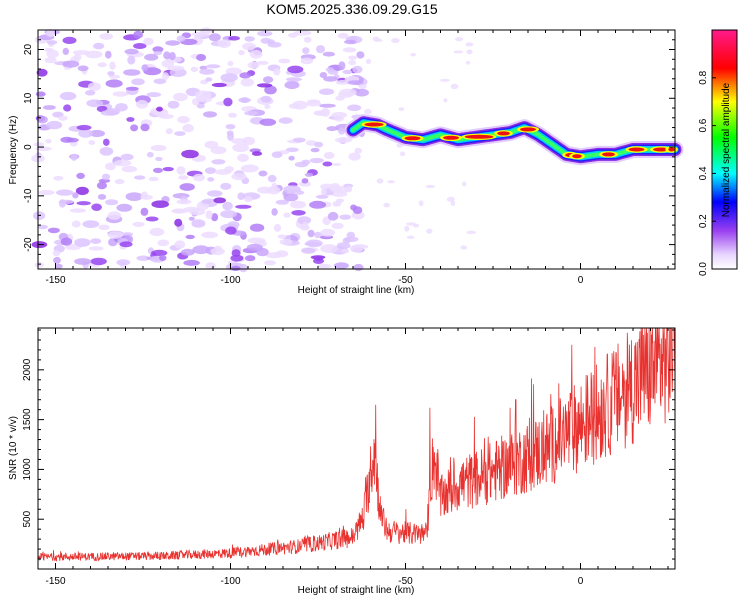  I want to click on colorbar-label: Normalized spectral amplitude, so click(726, 149).